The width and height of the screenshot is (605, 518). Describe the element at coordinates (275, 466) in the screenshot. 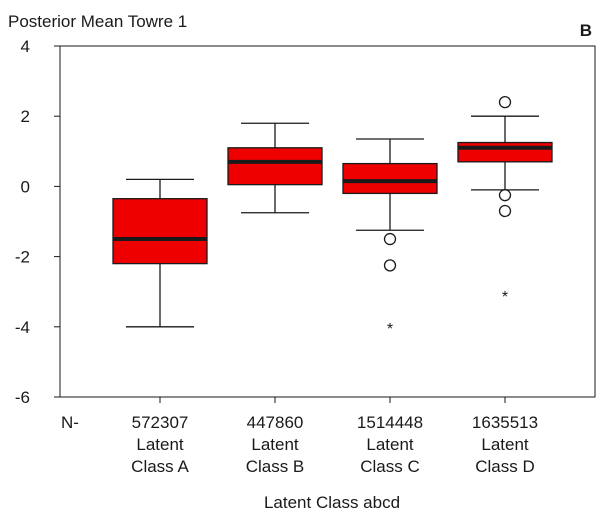

I see `x-tick-label-line2: Class B` at that location.